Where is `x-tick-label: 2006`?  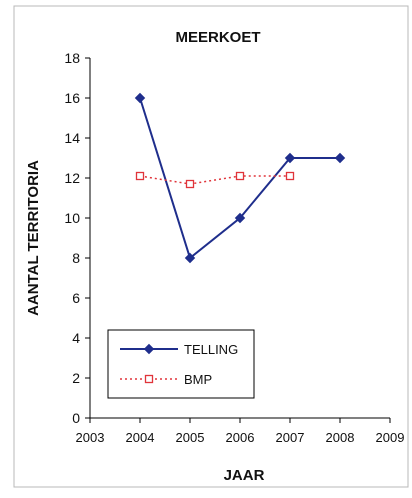
x-tick-label: 2006 is located at coordinates (240, 437).